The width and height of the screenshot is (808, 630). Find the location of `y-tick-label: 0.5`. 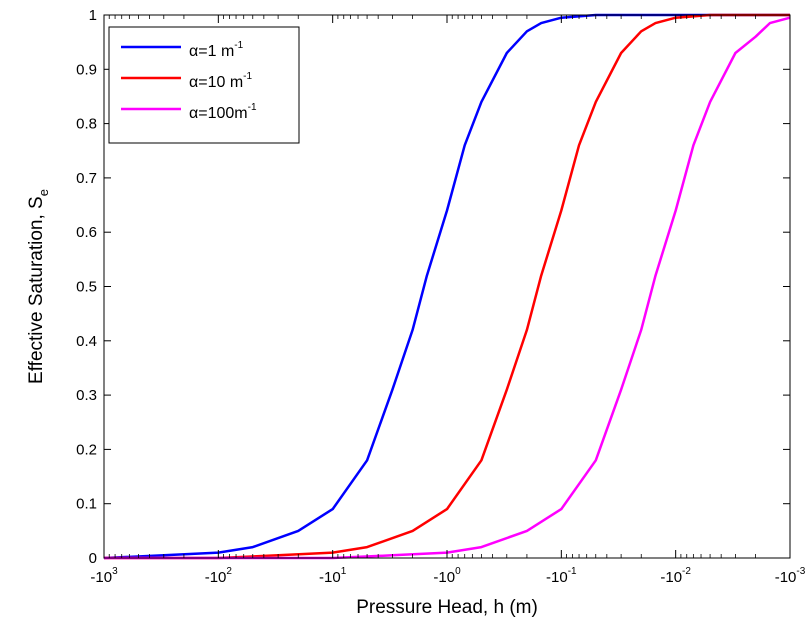

y-tick-label: 0.5 is located at coordinates (86, 287).